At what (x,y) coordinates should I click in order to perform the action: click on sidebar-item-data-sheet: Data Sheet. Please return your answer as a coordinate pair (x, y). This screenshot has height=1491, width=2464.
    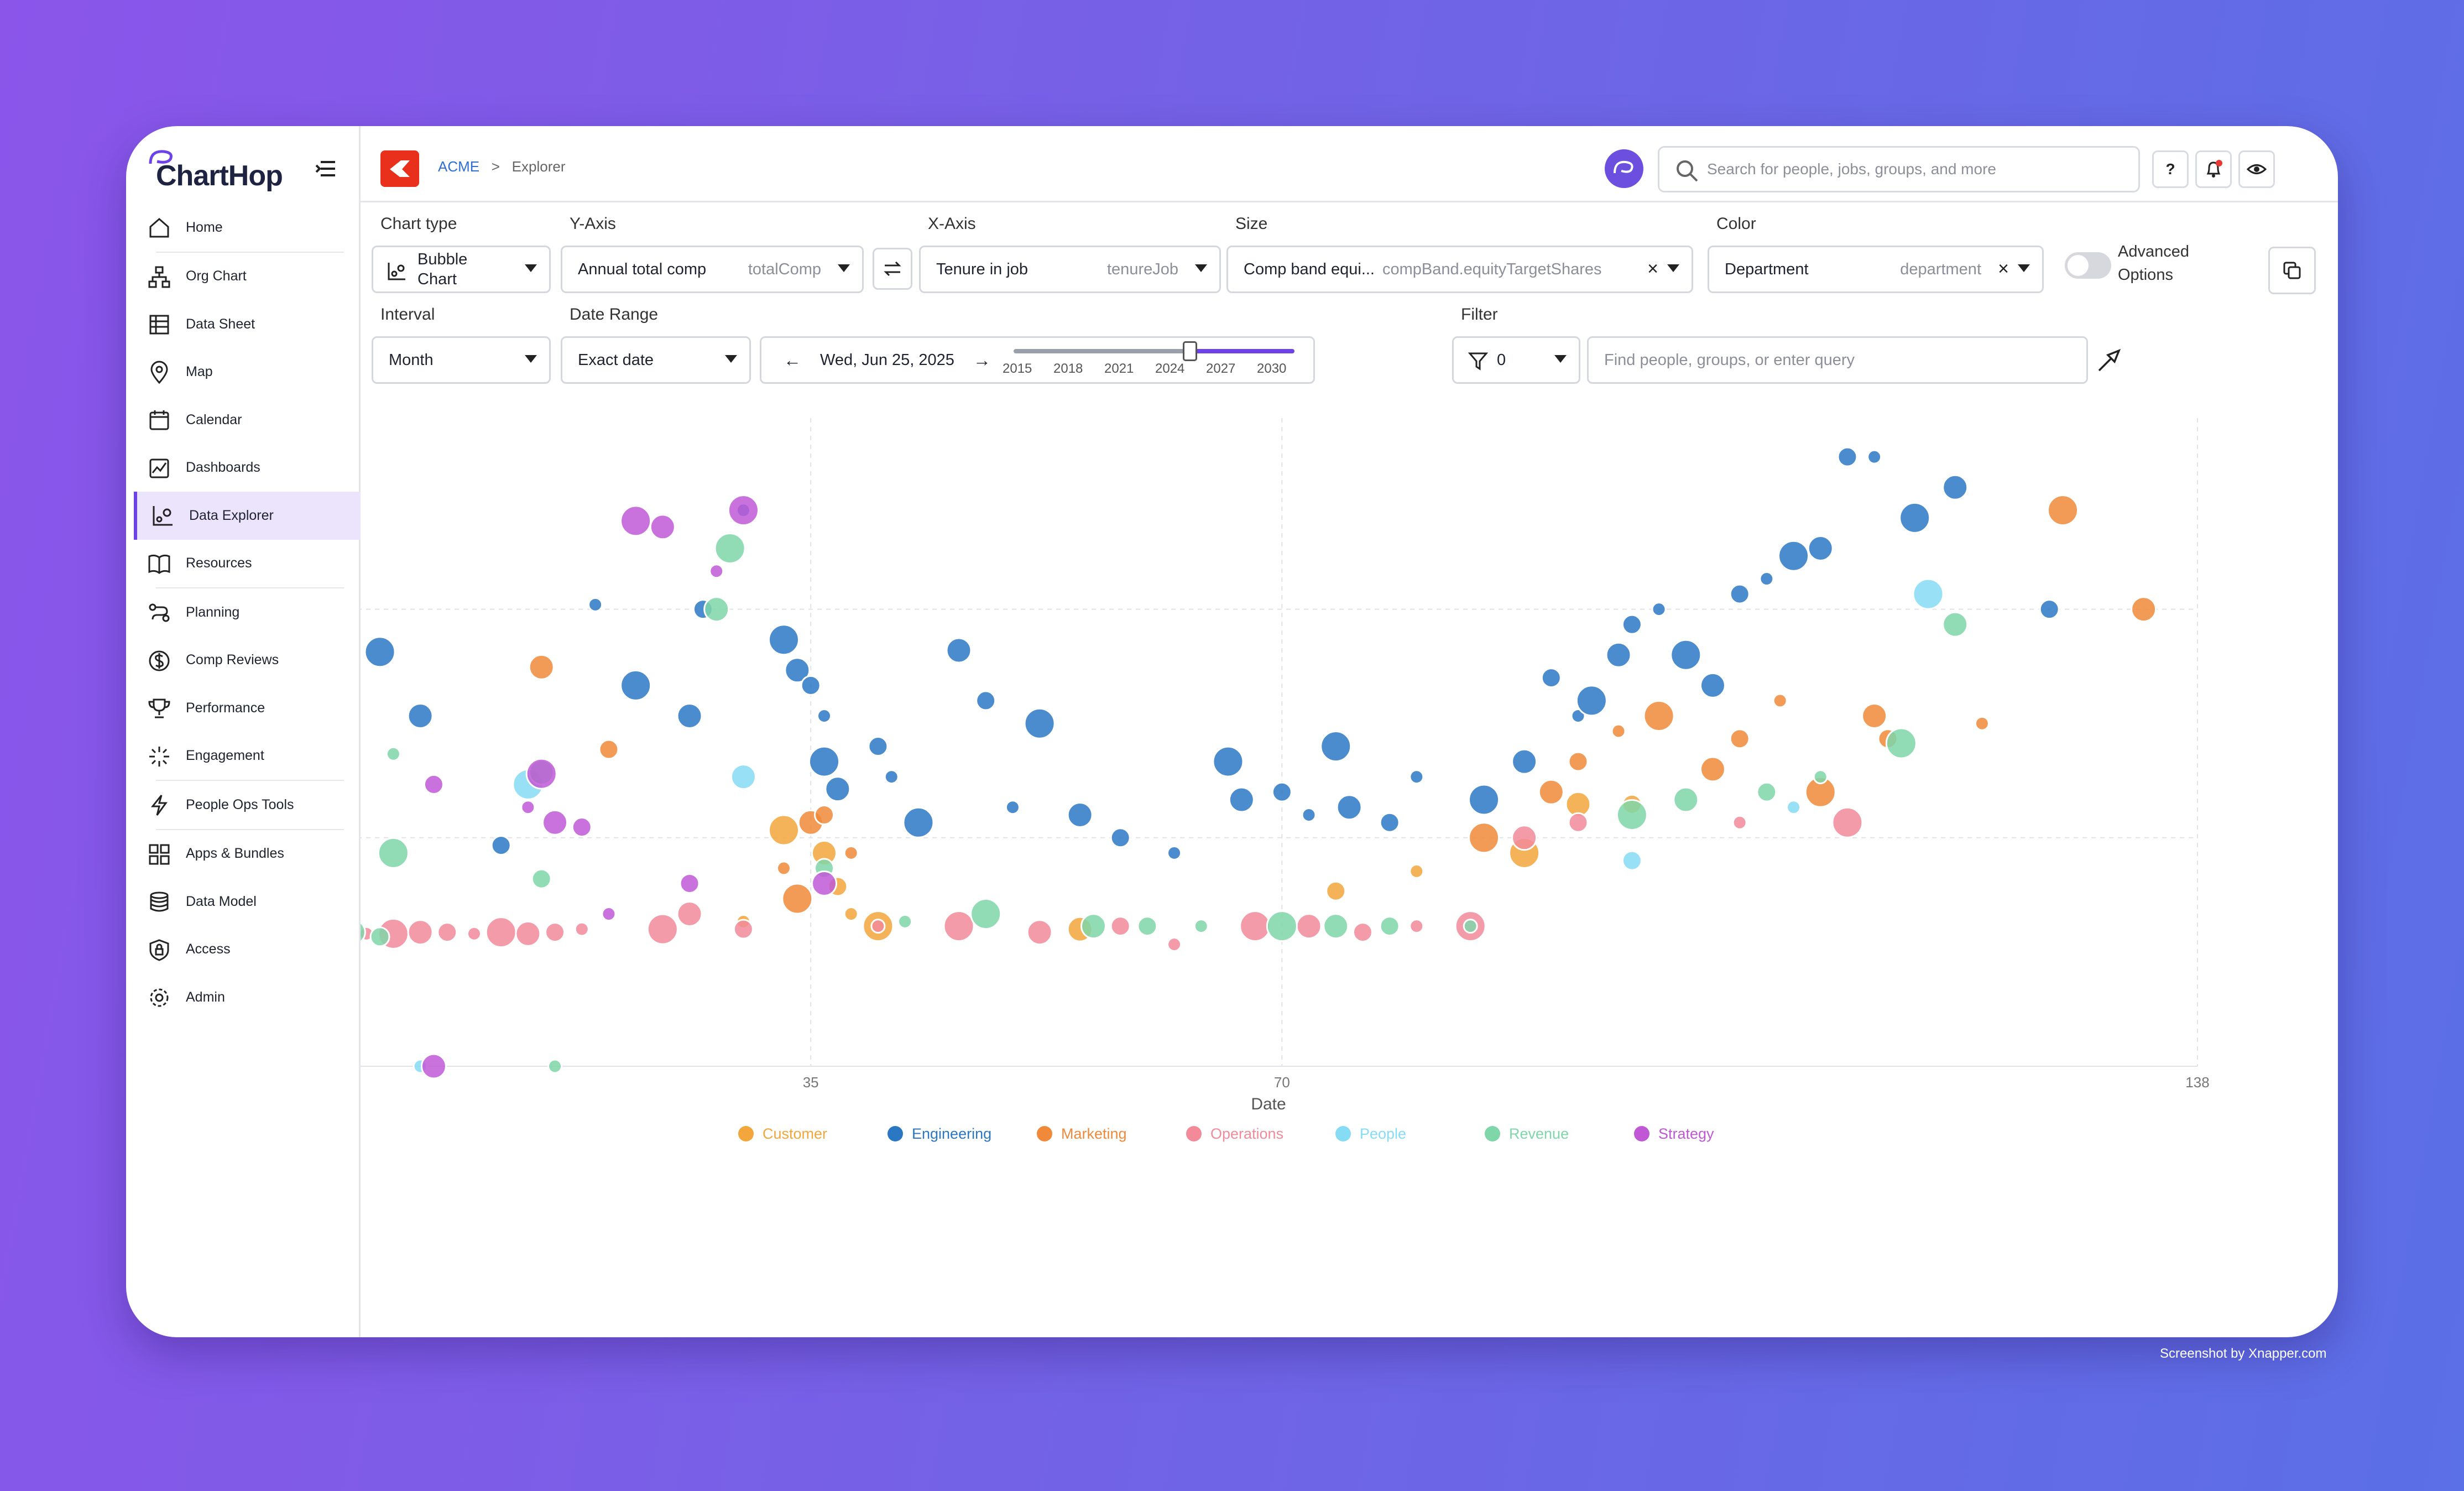
    Looking at the image, I should click on (247, 324).